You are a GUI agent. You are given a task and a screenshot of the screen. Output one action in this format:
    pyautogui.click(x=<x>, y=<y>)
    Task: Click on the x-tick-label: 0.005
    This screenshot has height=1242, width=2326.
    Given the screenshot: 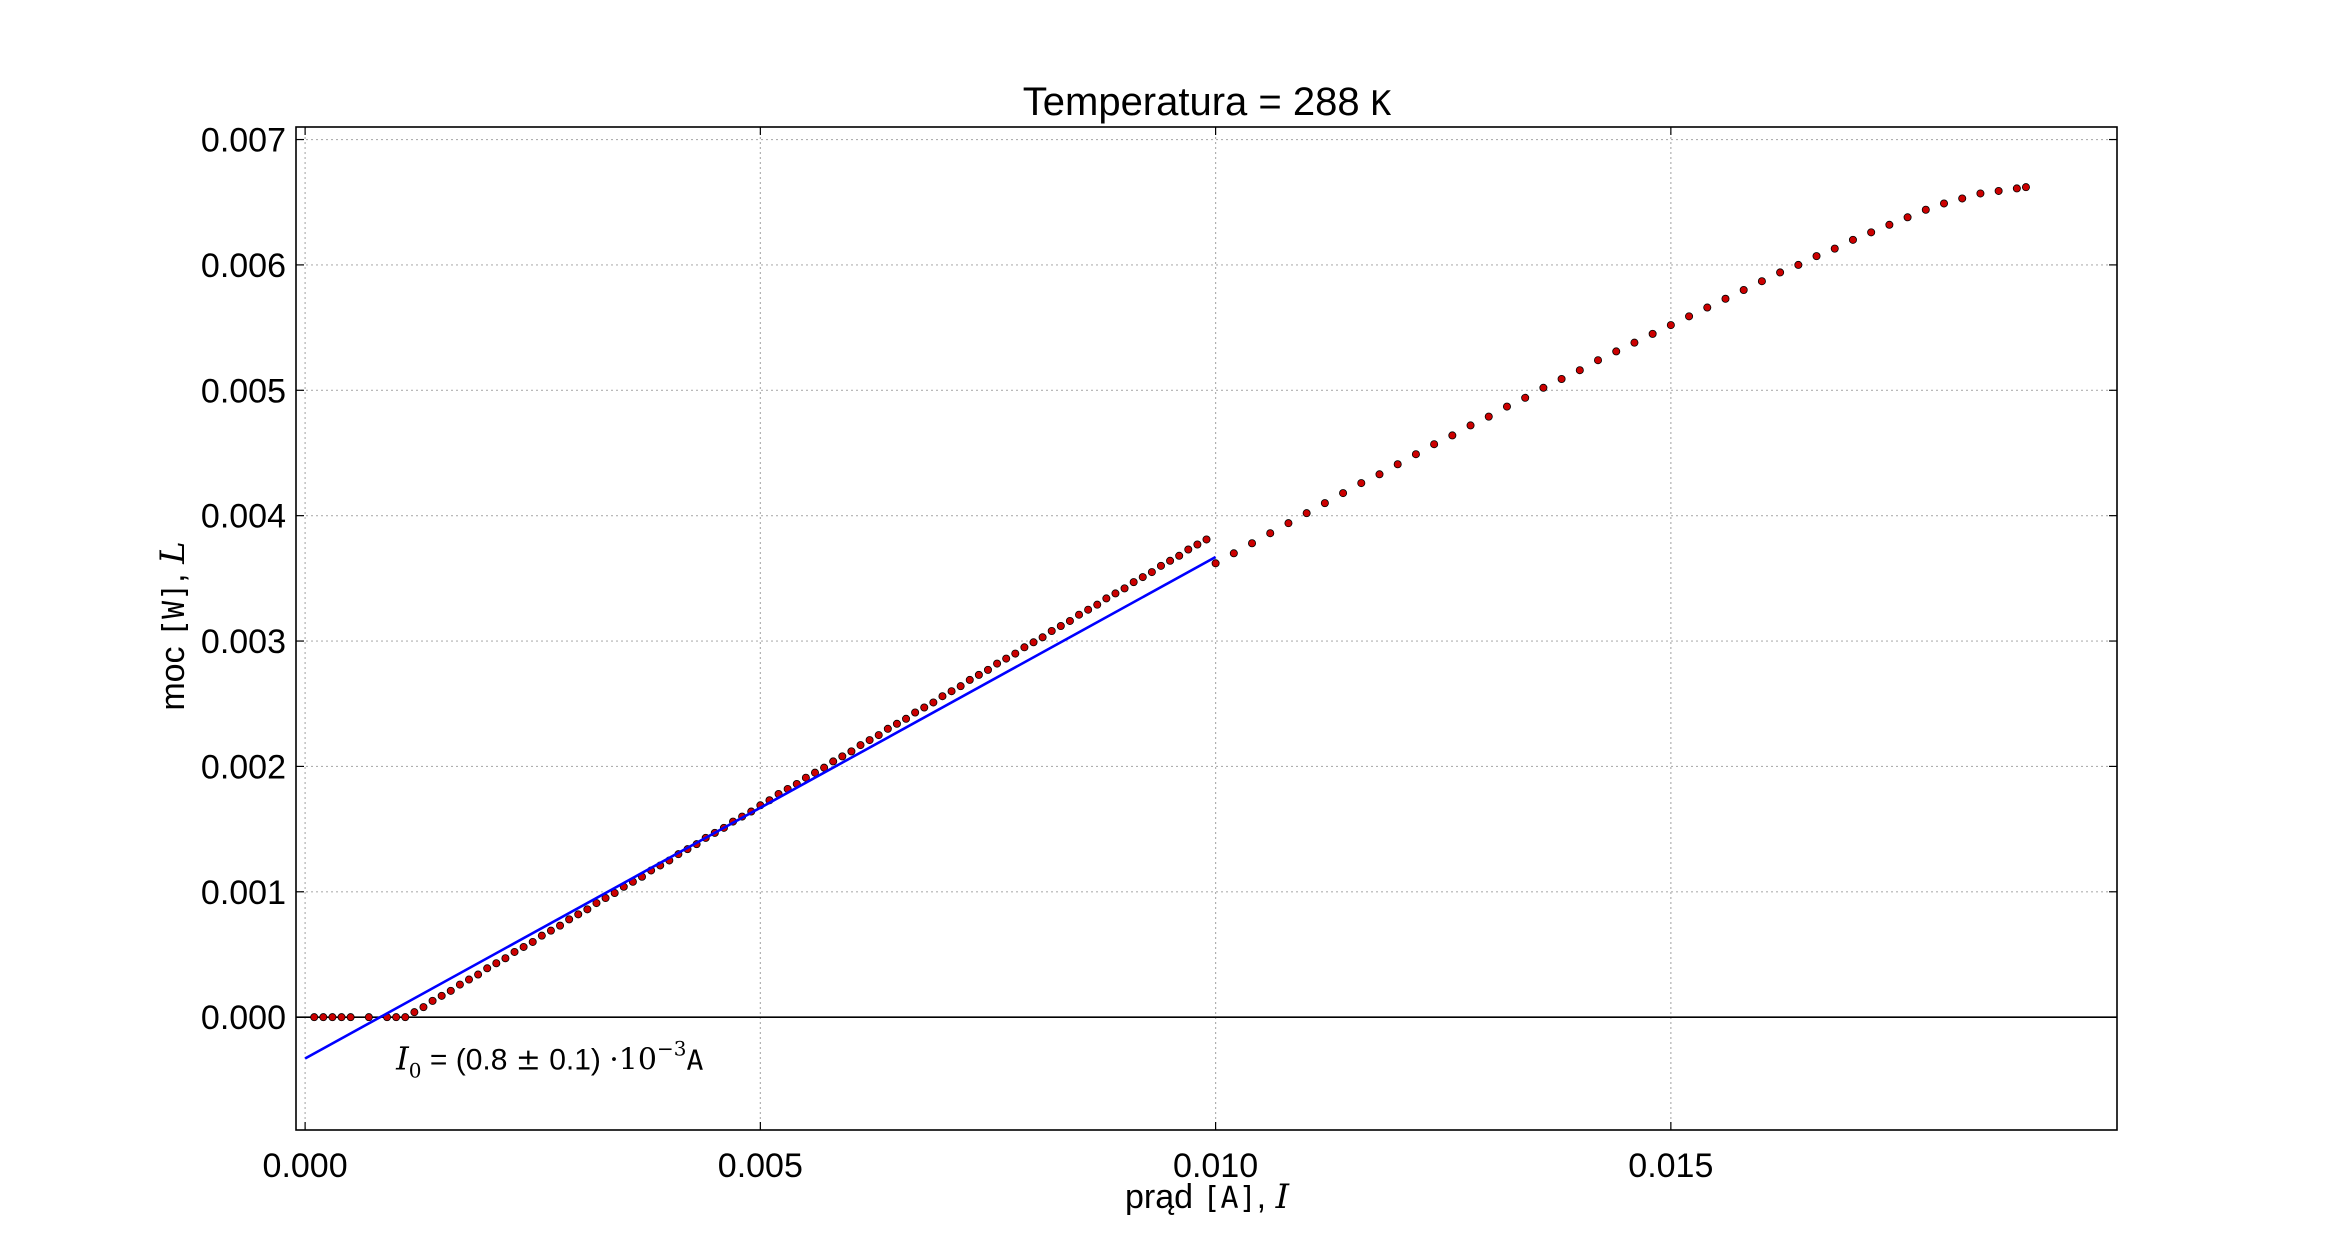 What is the action you would take?
    pyautogui.click(x=760, y=1166)
    